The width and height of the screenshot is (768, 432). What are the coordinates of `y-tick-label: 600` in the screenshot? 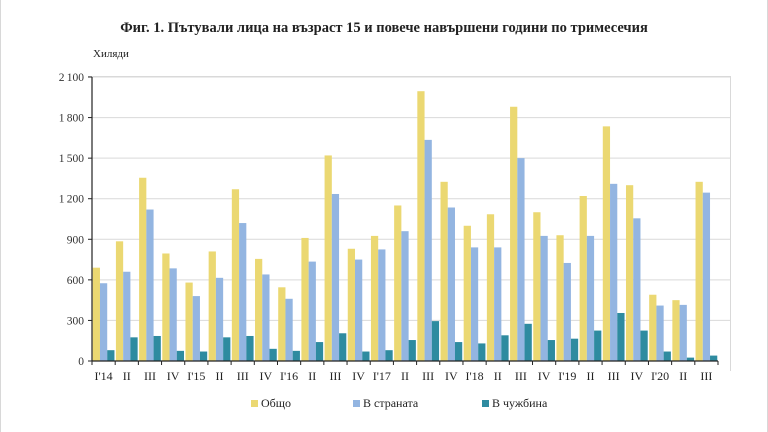 It's located at (76, 281).